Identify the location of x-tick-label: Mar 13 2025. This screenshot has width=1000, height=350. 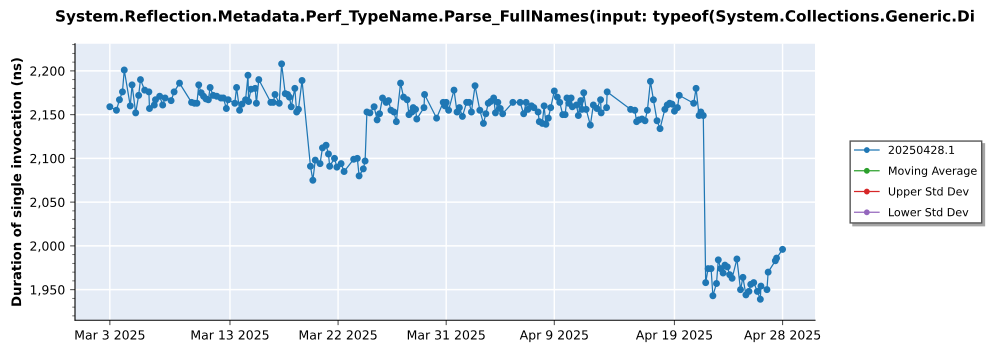
(230, 335).